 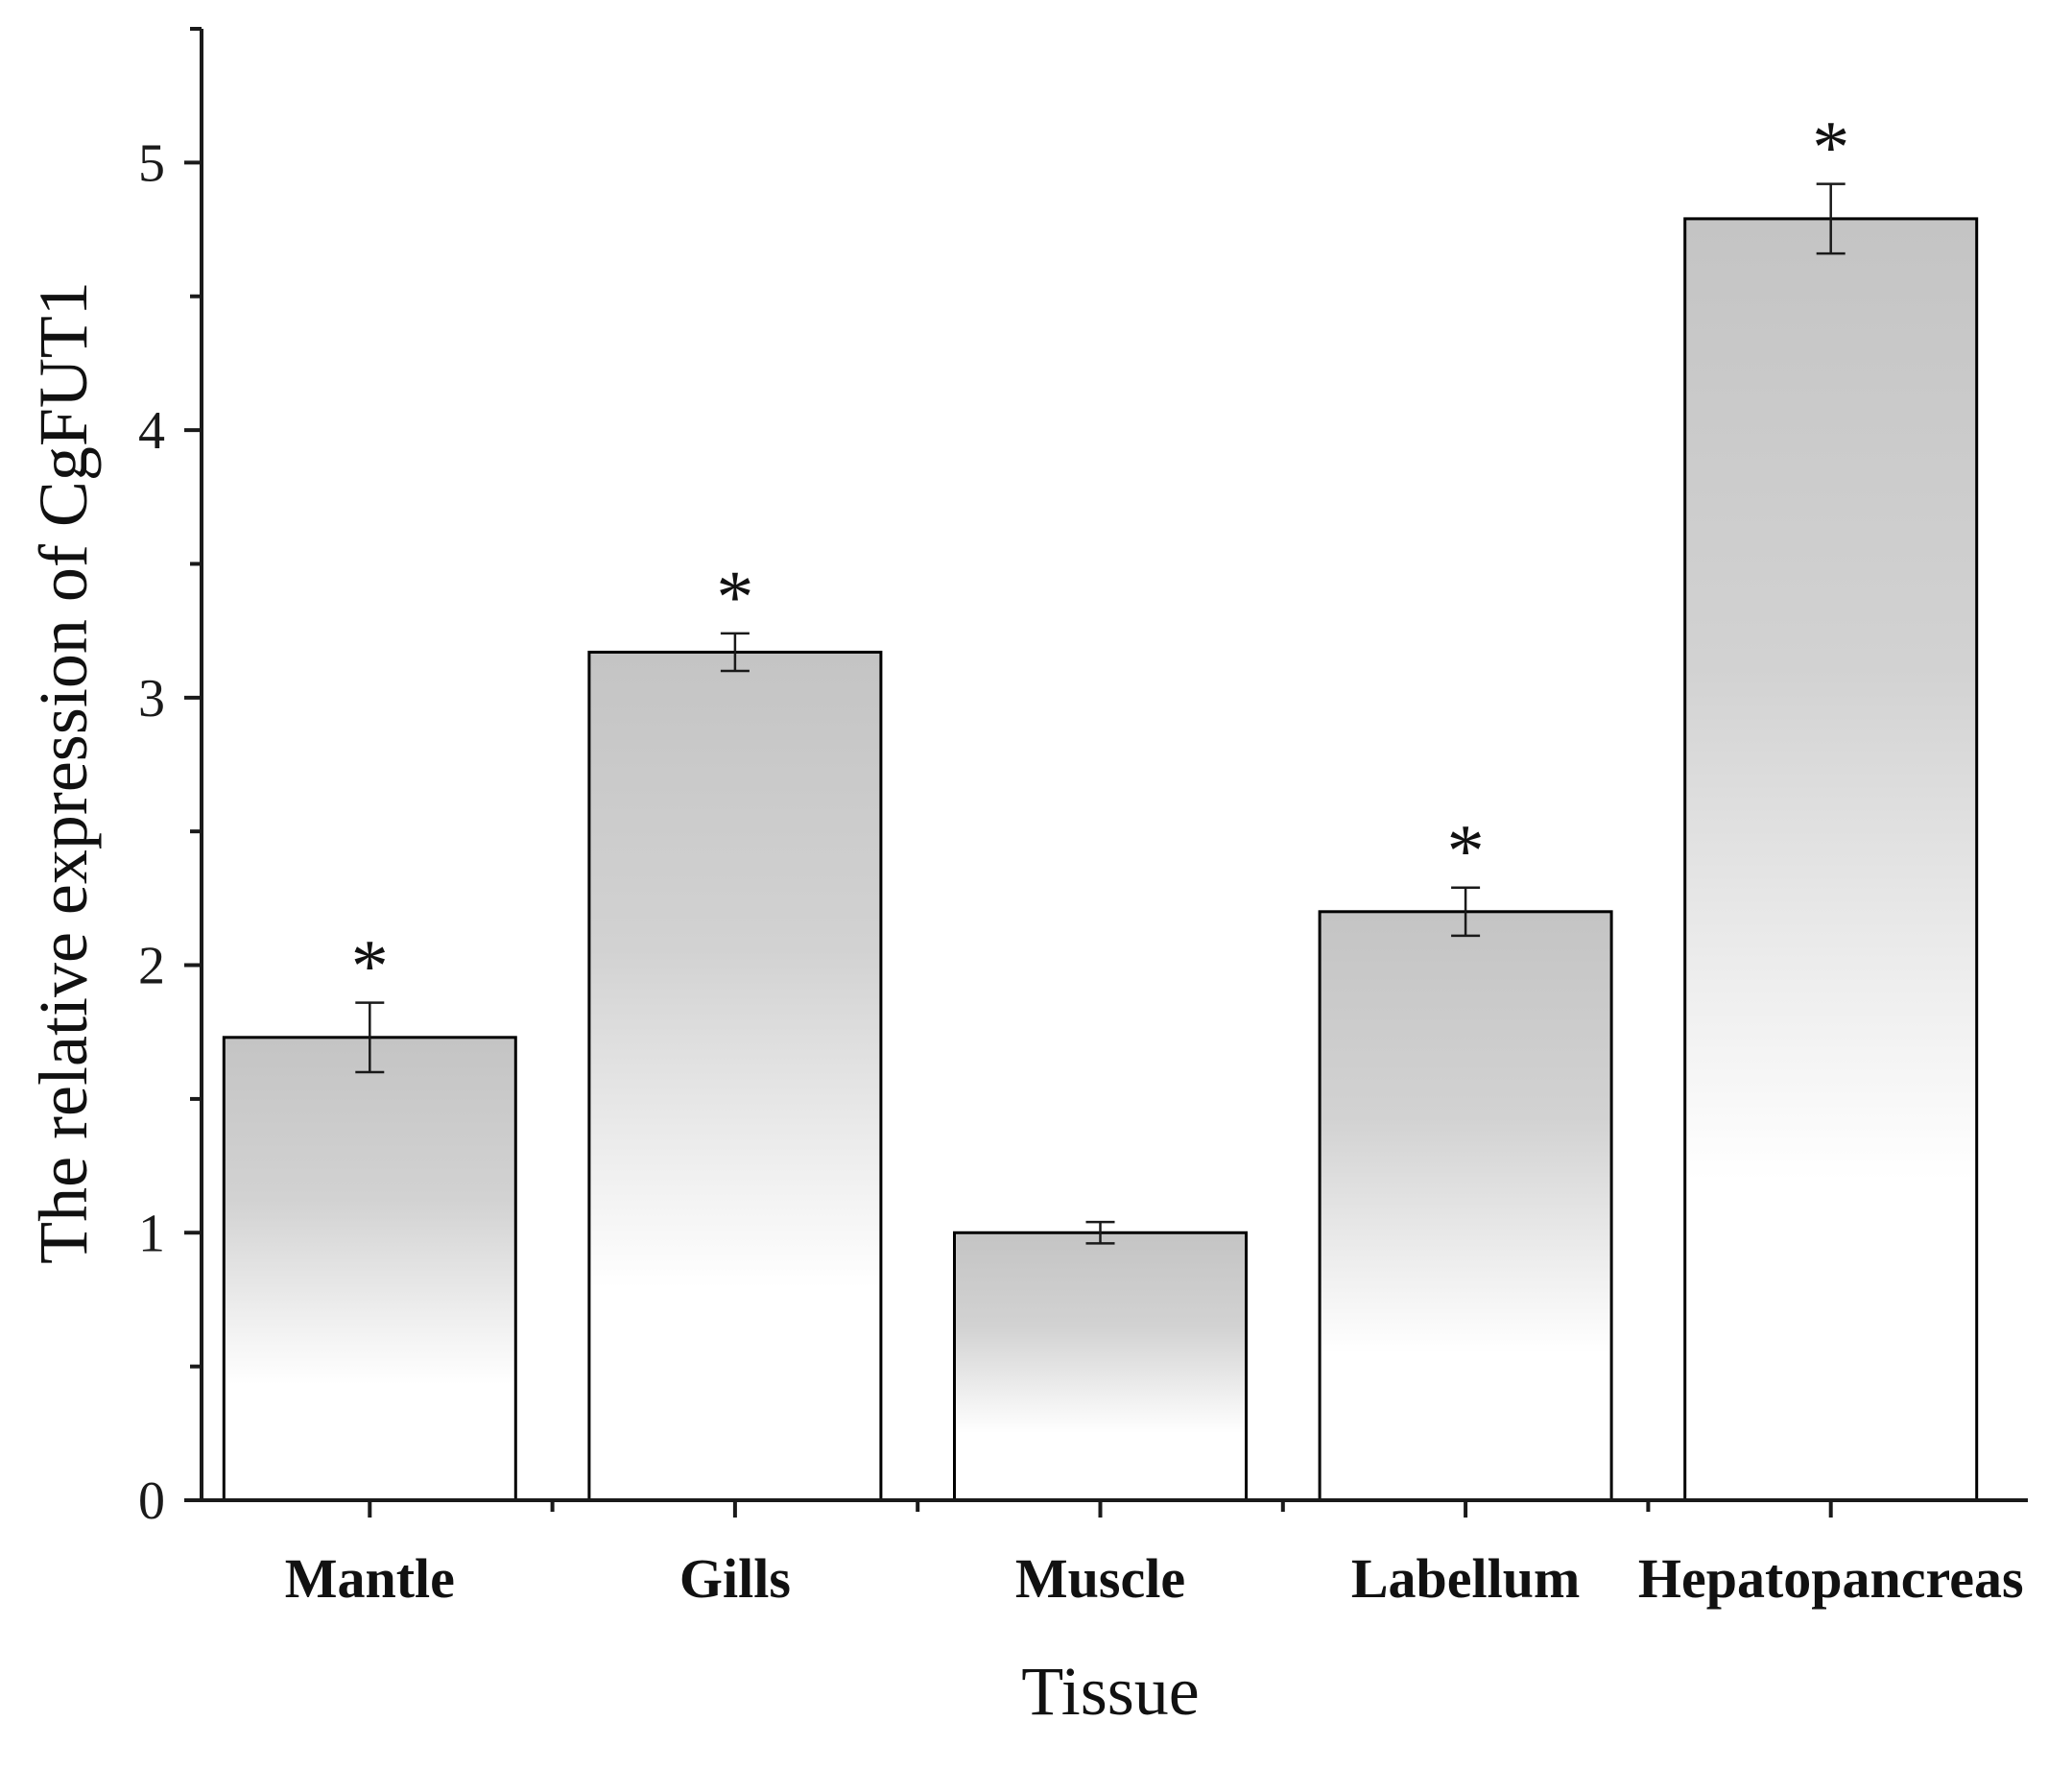 What do you see at coordinates (370, 1038) in the screenshot?
I see `error-bar-mantle` at bounding box center [370, 1038].